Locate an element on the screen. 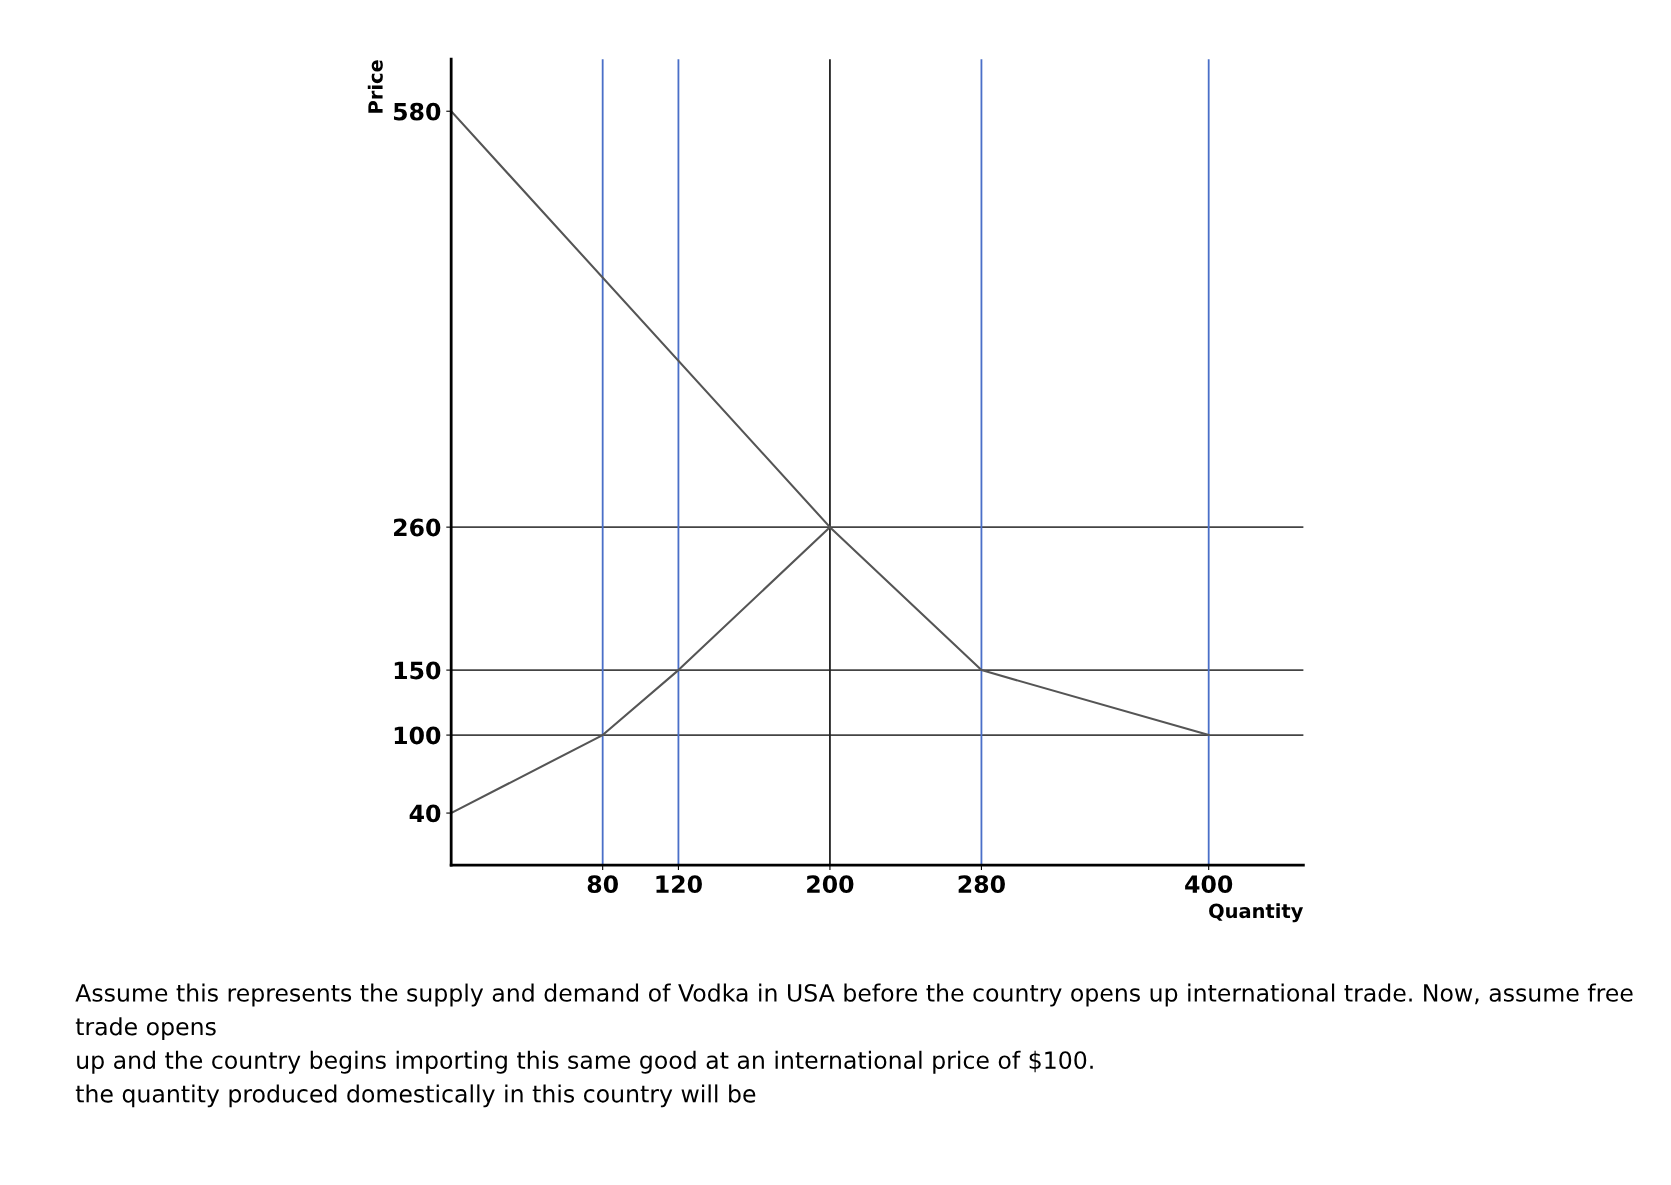 This screenshot has height=1185, width=1671. x-tick-label: 120 is located at coordinates (679, 884).